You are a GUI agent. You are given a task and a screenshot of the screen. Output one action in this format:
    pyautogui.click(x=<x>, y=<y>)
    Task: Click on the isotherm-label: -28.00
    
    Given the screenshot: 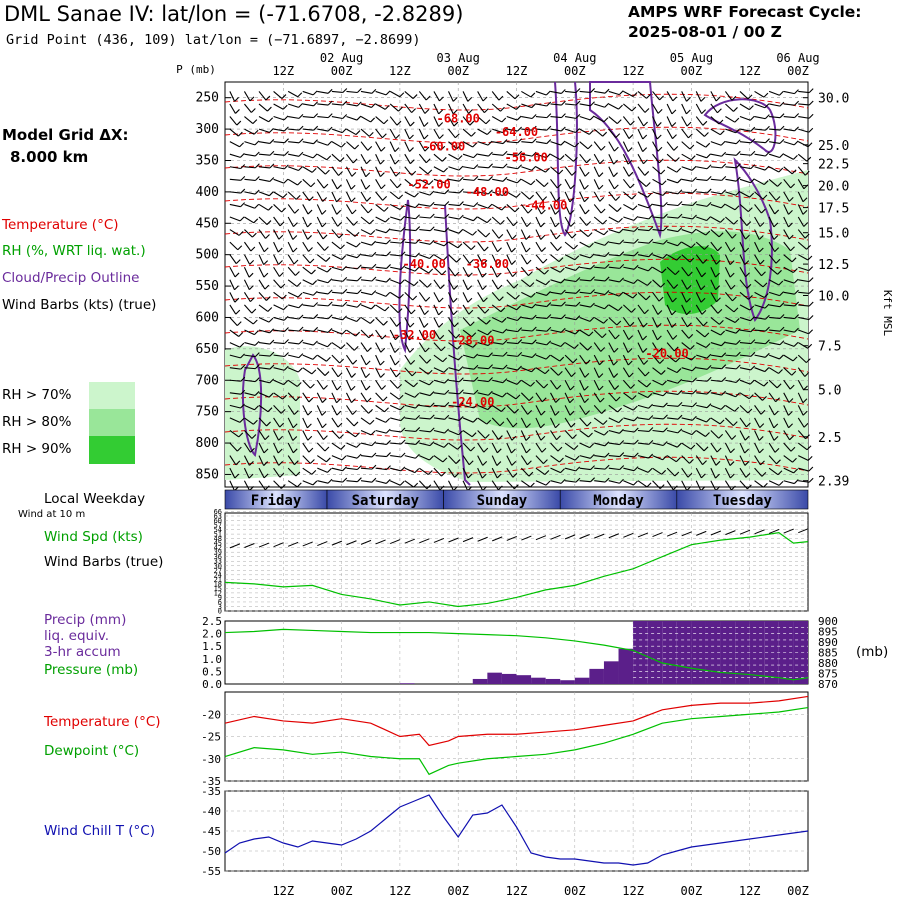 What is the action you would take?
    pyautogui.click(x=472, y=341)
    